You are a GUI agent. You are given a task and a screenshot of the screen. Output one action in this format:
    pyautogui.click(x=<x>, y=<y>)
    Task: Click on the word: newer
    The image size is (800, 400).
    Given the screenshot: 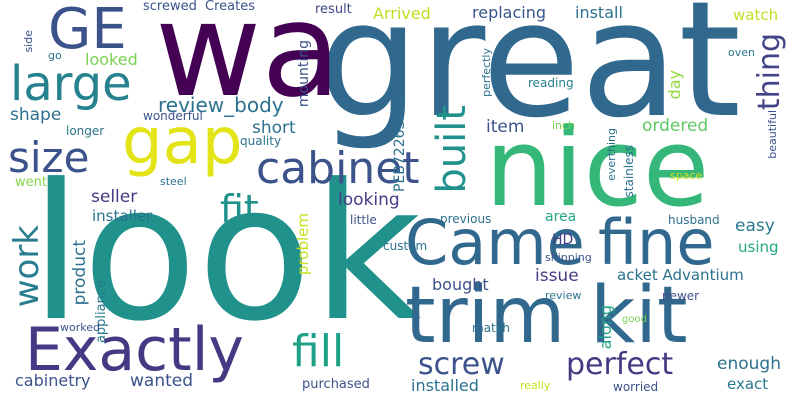 What is the action you would take?
    pyautogui.click(x=681, y=296)
    